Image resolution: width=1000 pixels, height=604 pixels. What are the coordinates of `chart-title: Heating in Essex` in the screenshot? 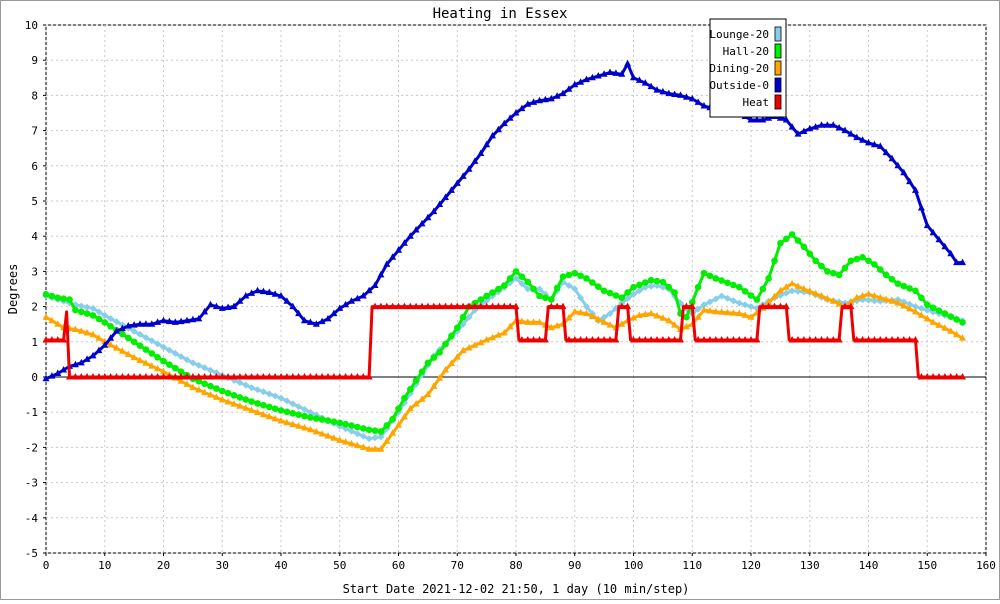 It's located at (500, 14).